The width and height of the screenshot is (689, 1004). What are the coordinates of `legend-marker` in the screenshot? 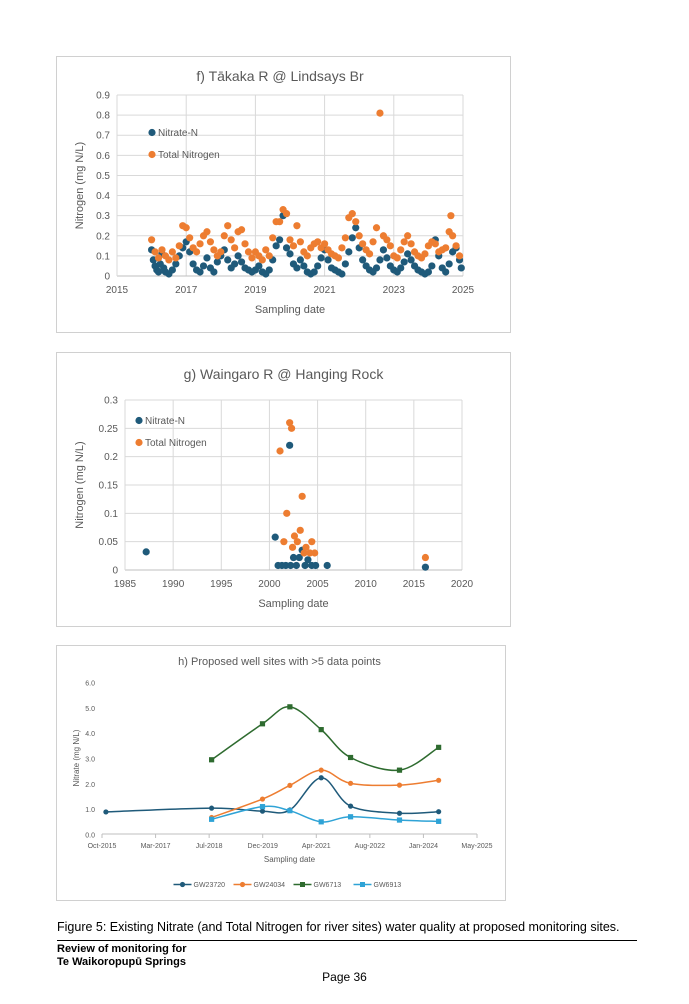 It's located at (362, 884).